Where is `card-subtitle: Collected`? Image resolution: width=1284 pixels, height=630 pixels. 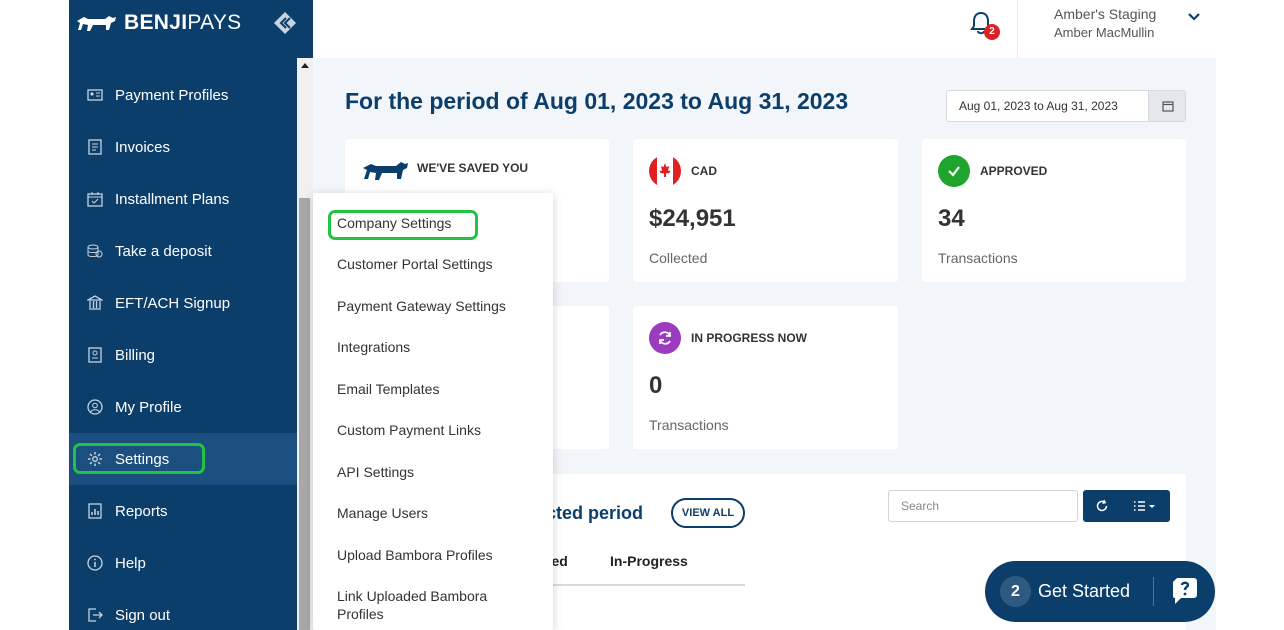
card-subtitle: Collected is located at coordinates (678, 258).